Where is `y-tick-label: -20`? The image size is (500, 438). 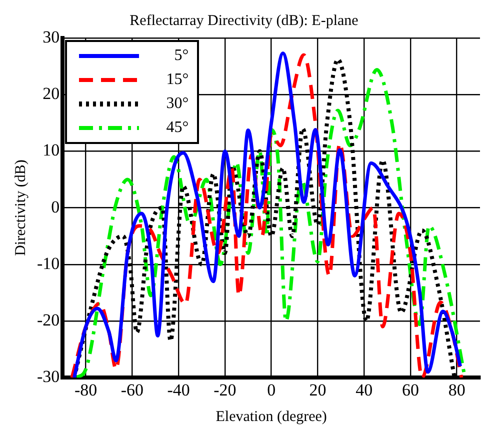
y-tick-label: -20 is located at coordinates (48, 320).